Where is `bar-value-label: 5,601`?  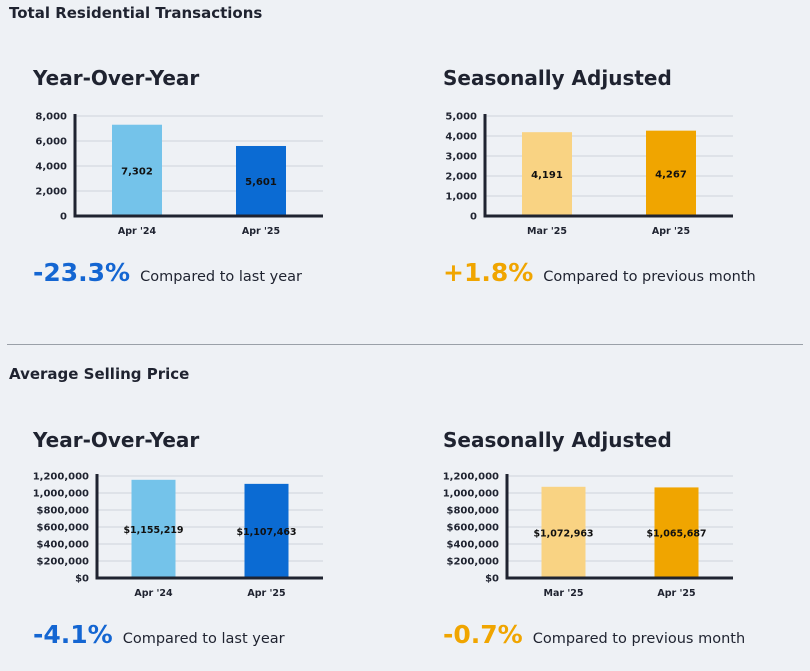
bar-value-label: 5,601 is located at coordinates (261, 182).